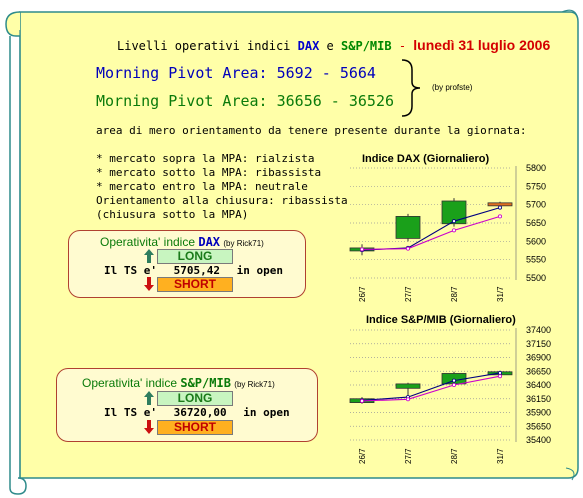 Image resolution: width=583 pixels, height=498 pixels. I want to click on mpa-mib: Morning Pivot Area: 36656 - 36526, so click(245, 101).